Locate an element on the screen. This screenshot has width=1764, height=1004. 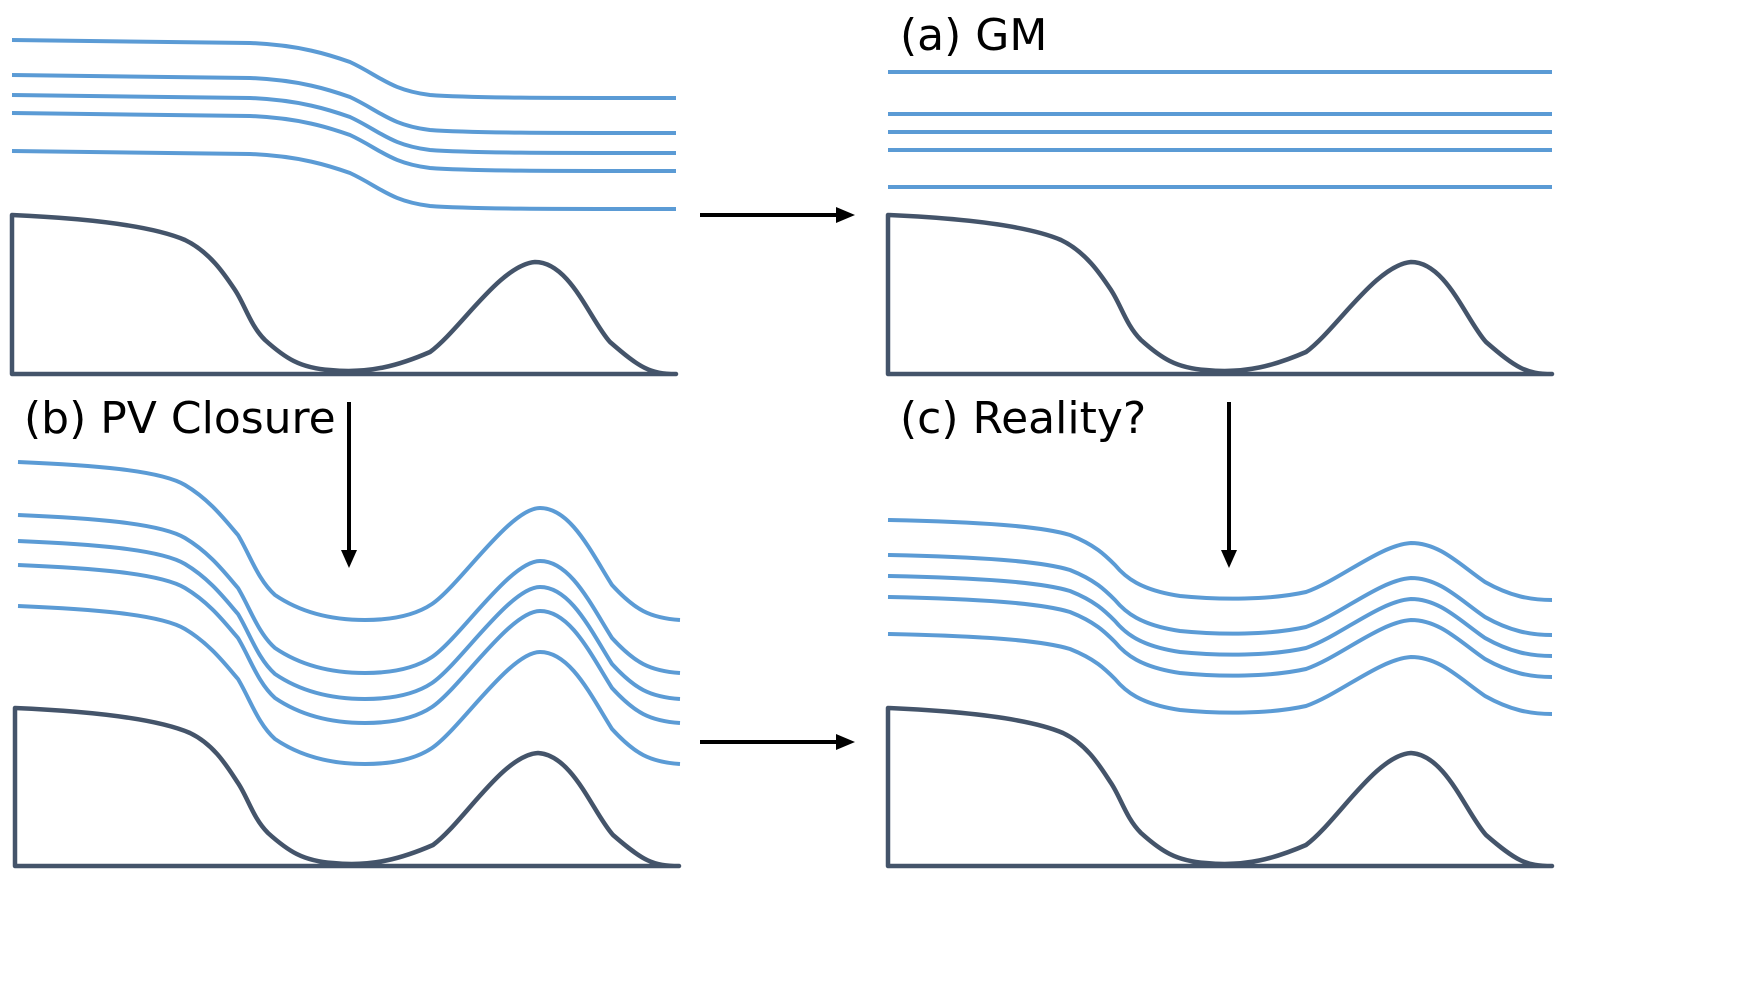
panel-label-gm: (a) GM is located at coordinates (973, 35).